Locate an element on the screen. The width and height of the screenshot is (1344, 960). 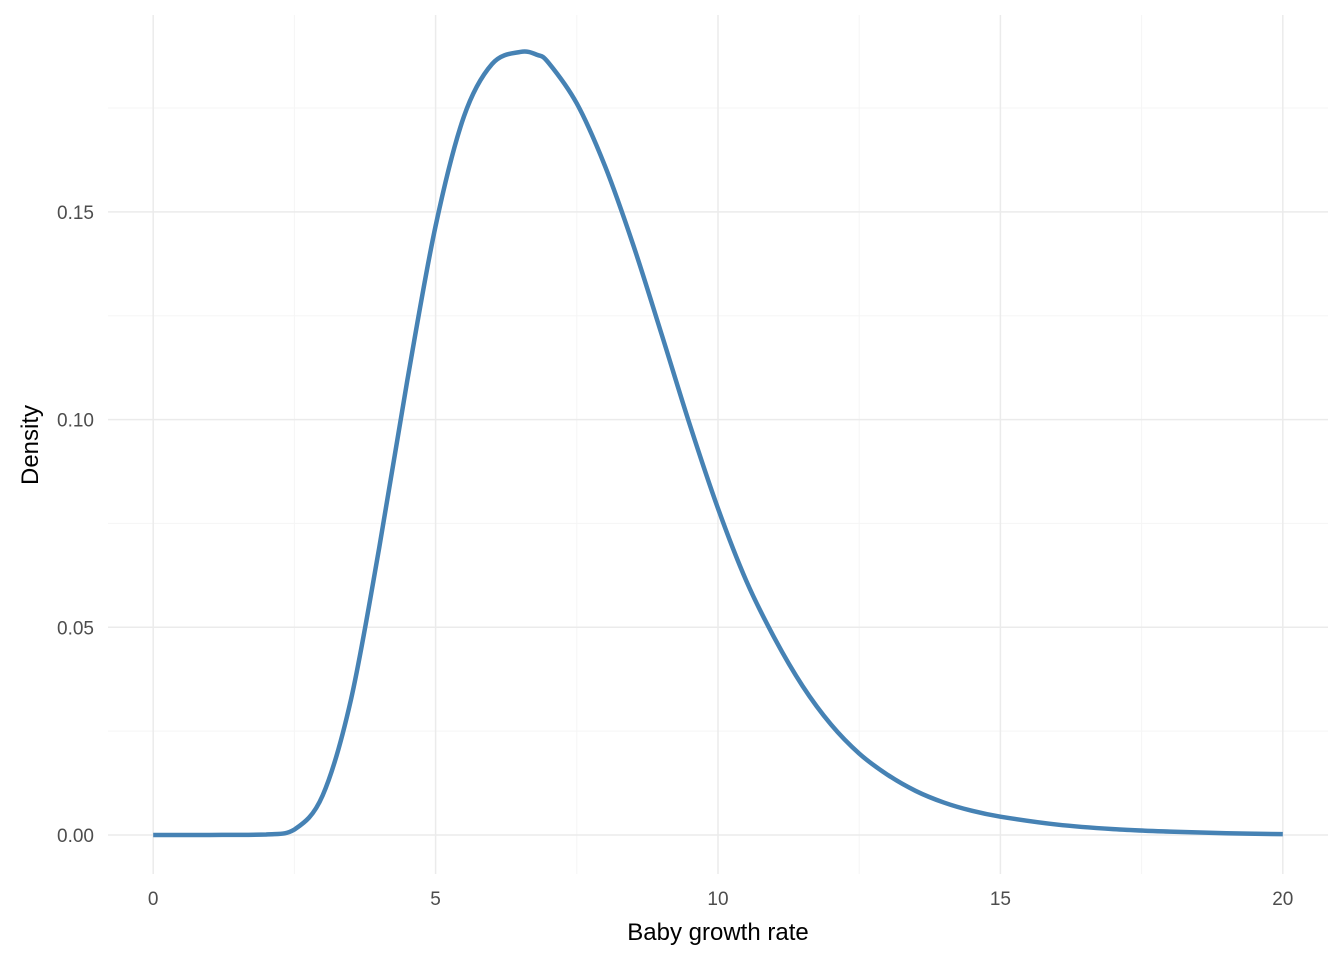
x-tick-label: 10 is located at coordinates (717, 899).